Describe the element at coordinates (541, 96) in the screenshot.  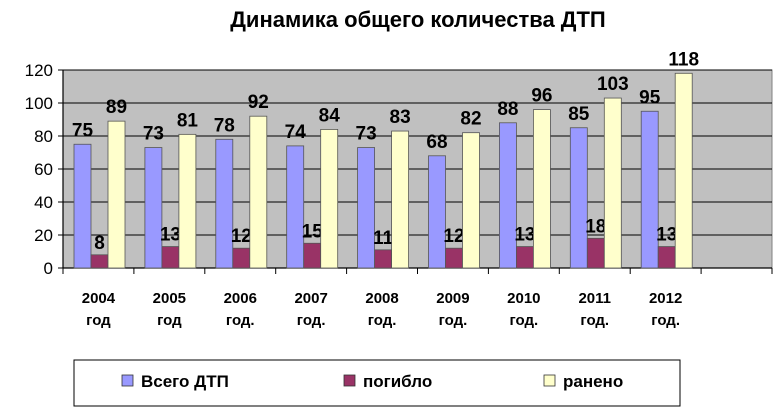
I see `data-label: 96` at that location.